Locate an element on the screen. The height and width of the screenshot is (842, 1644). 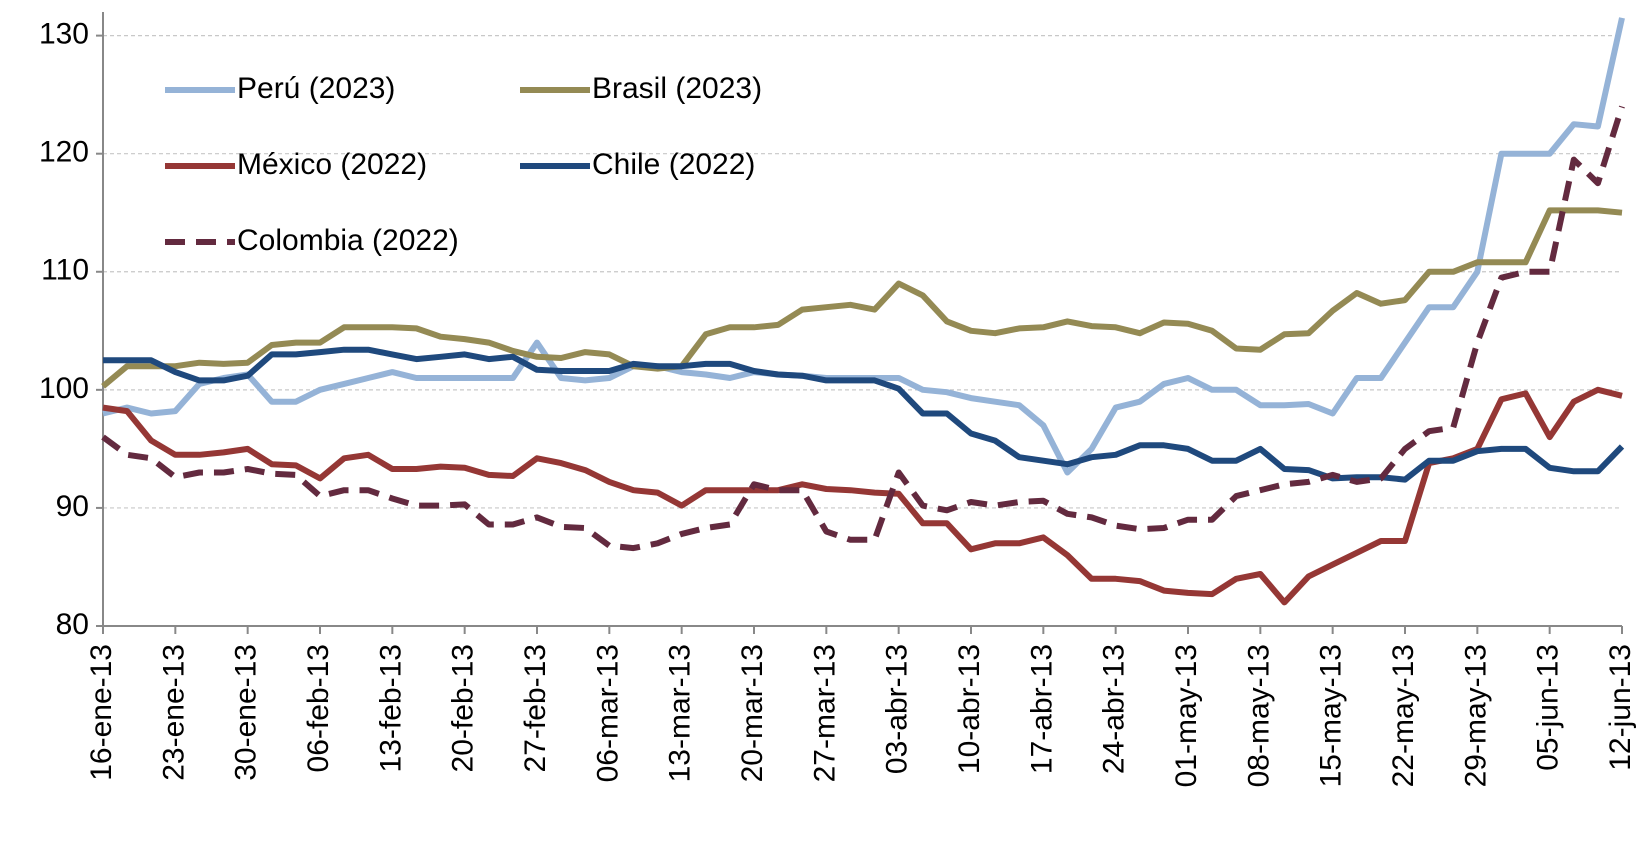
legend-entry: Perú (2023) is located at coordinates (280, 88).